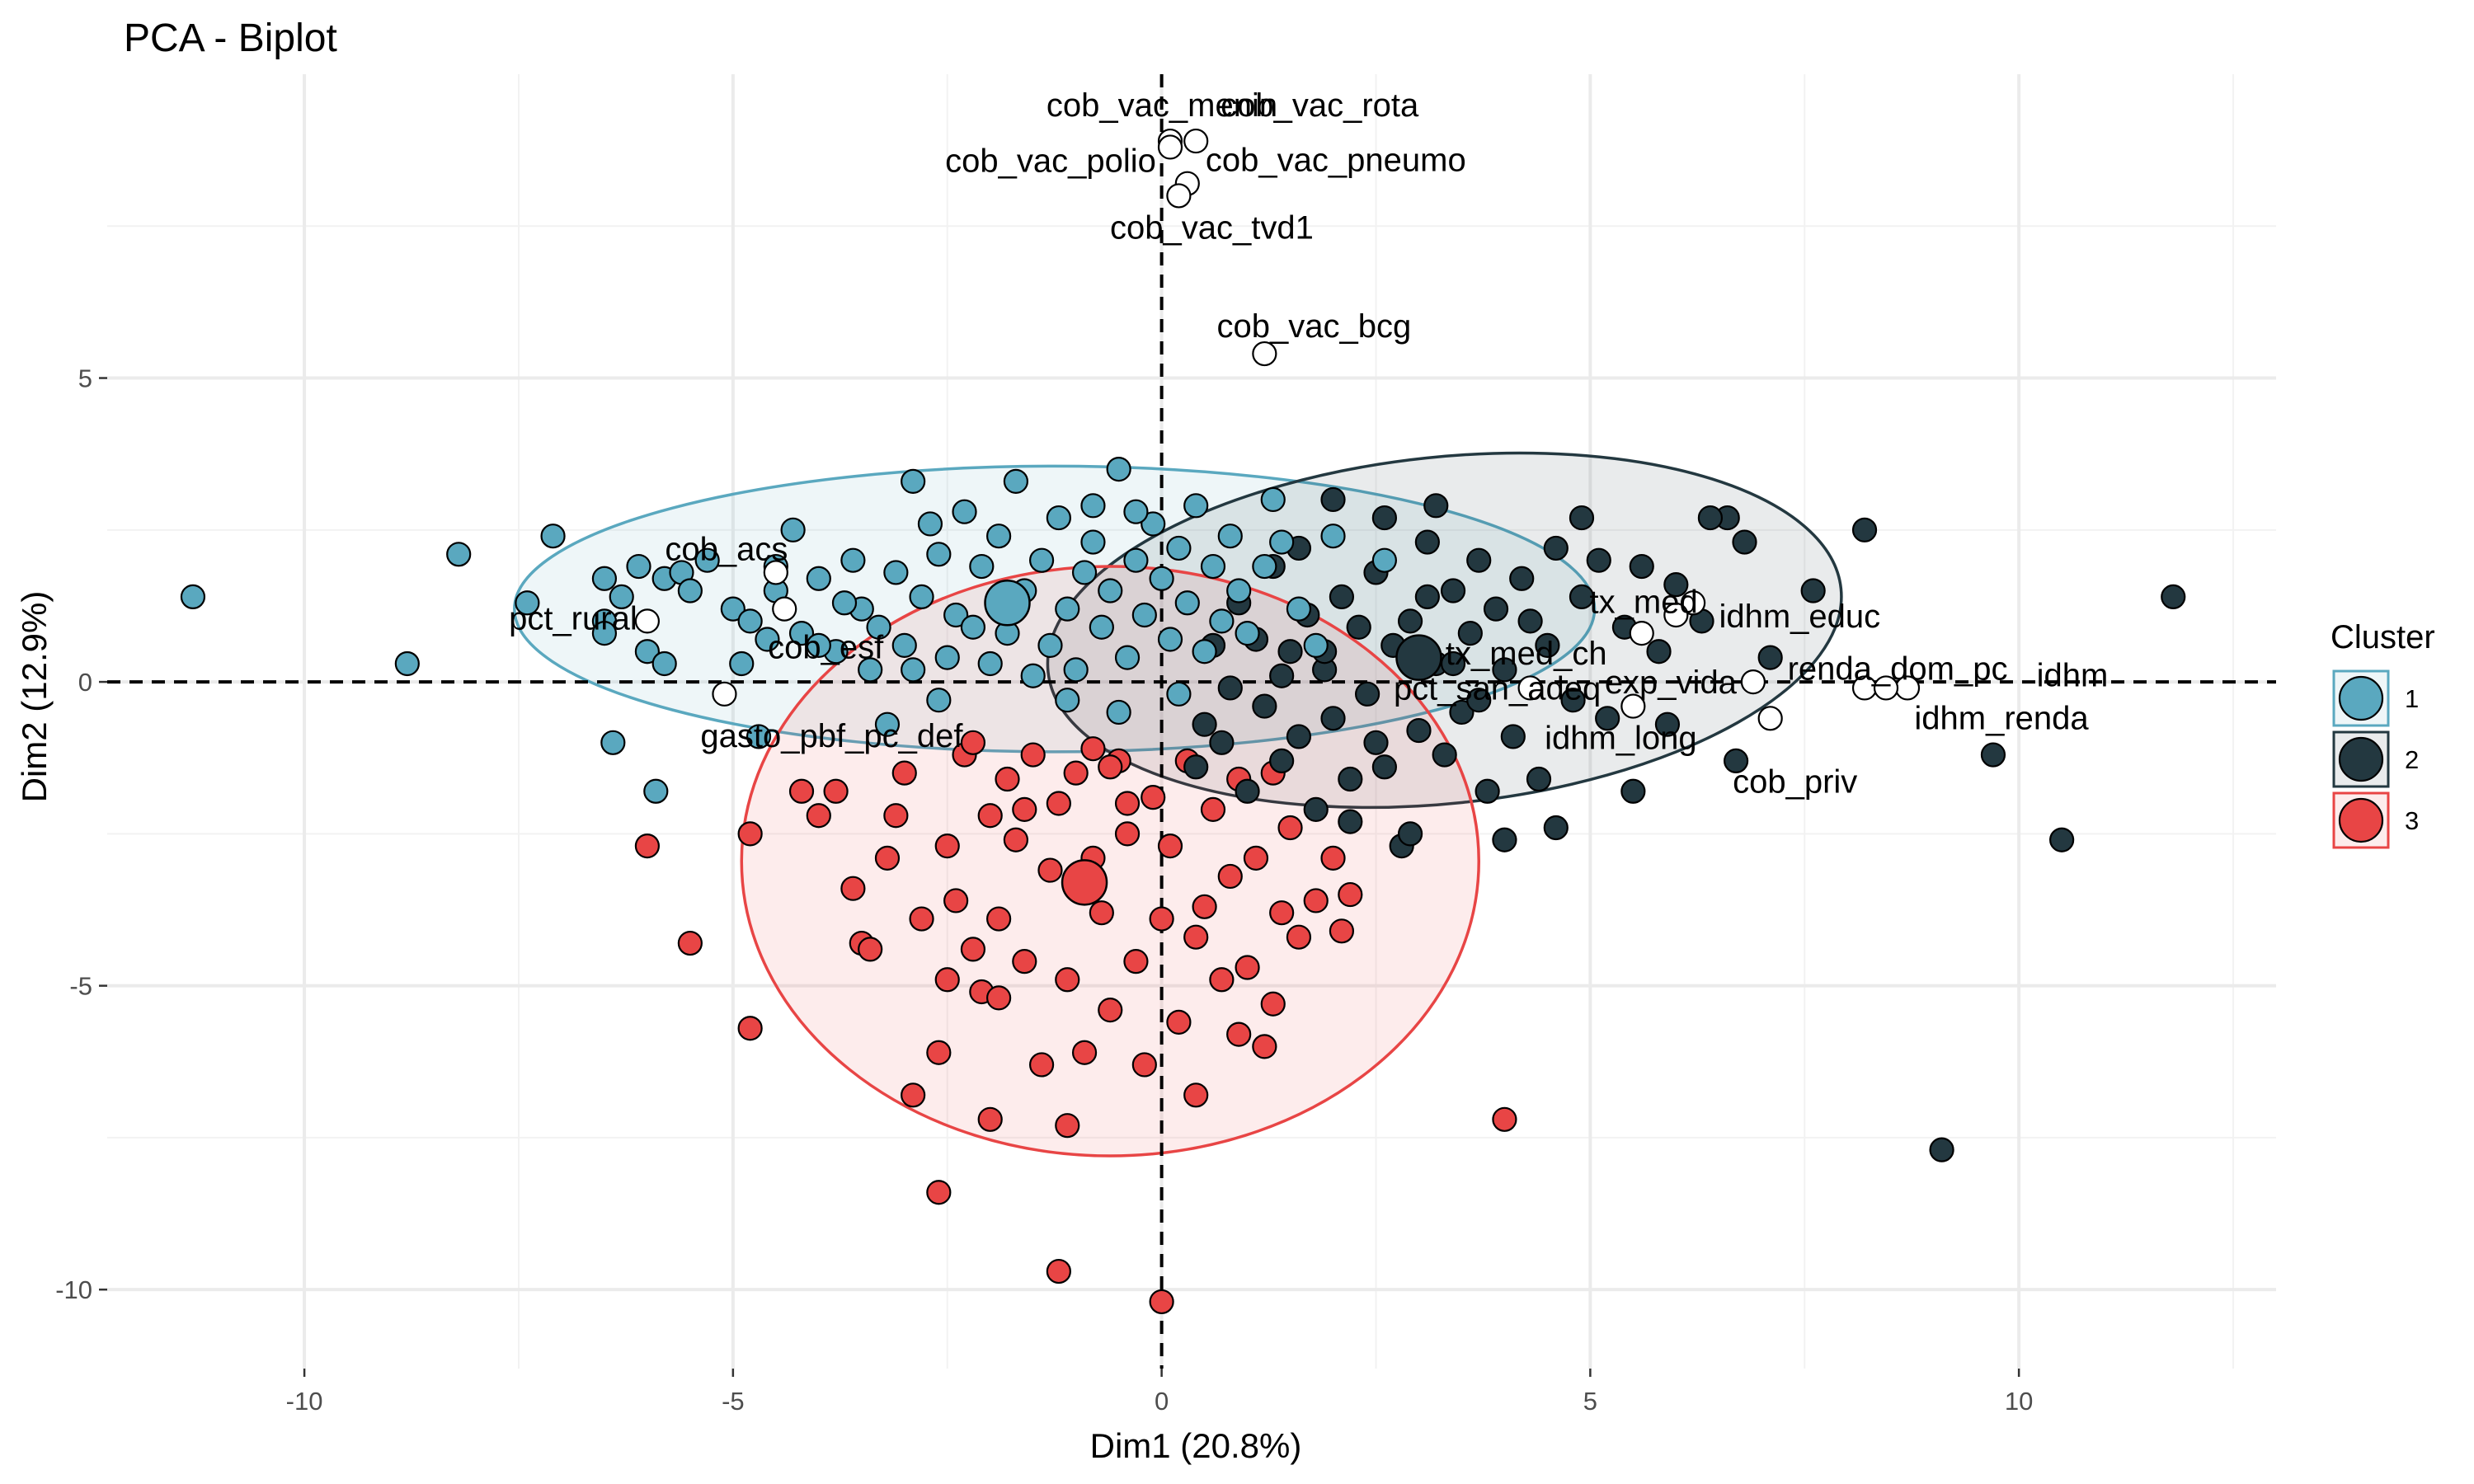 The image size is (2474, 1484). Describe the element at coordinates (85, 682) in the screenshot. I see `y-tick-label: 0` at that location.